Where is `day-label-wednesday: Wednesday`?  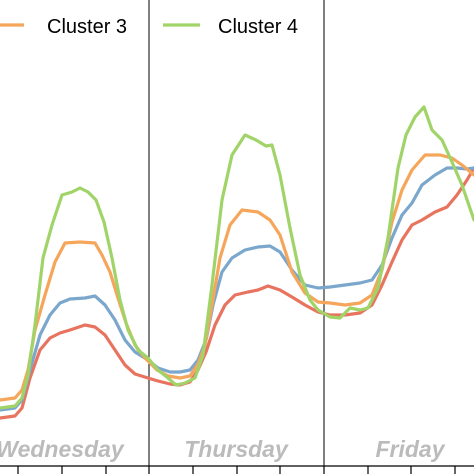
day-label-wednesday: Wednesday is located at coordinates (62, 449).